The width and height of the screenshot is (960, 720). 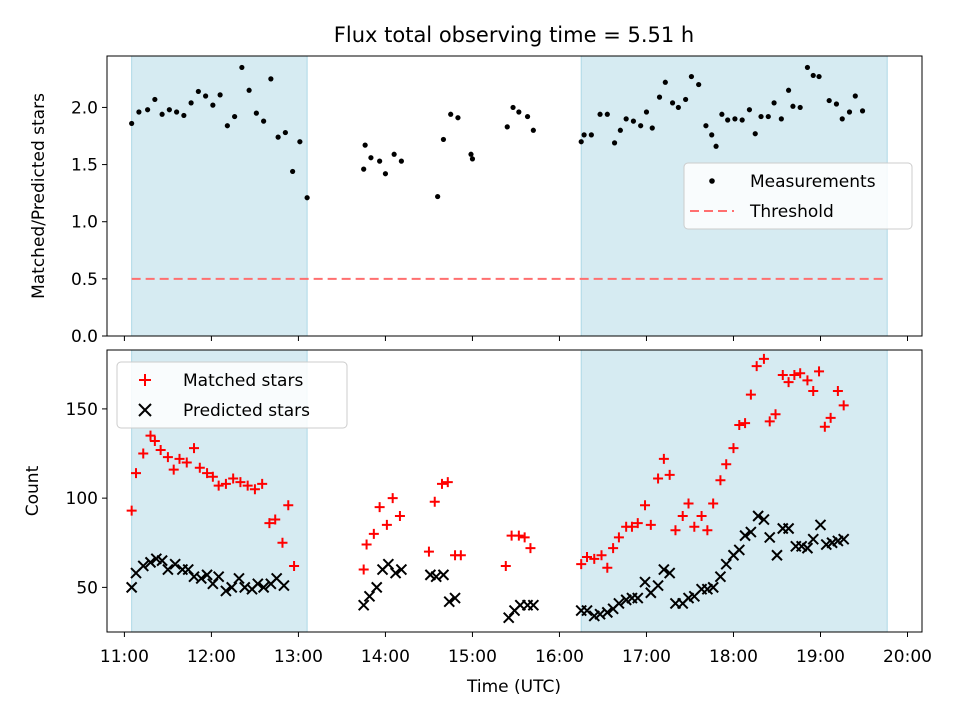 What do you see at coordinates (559, 657) in the screenshot?
I see `x-tick-label: 16:00` at bounding box center [559, 657].